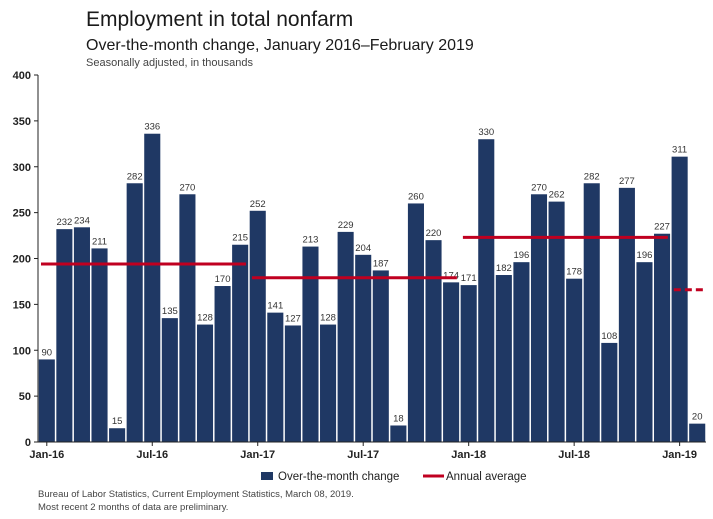 Image resolution: width=713 pixels, height=519 pixels. Describe the element at coordinates (679, 455) in the screenshot. I see `x-tick-label: Jan-19` at that location.